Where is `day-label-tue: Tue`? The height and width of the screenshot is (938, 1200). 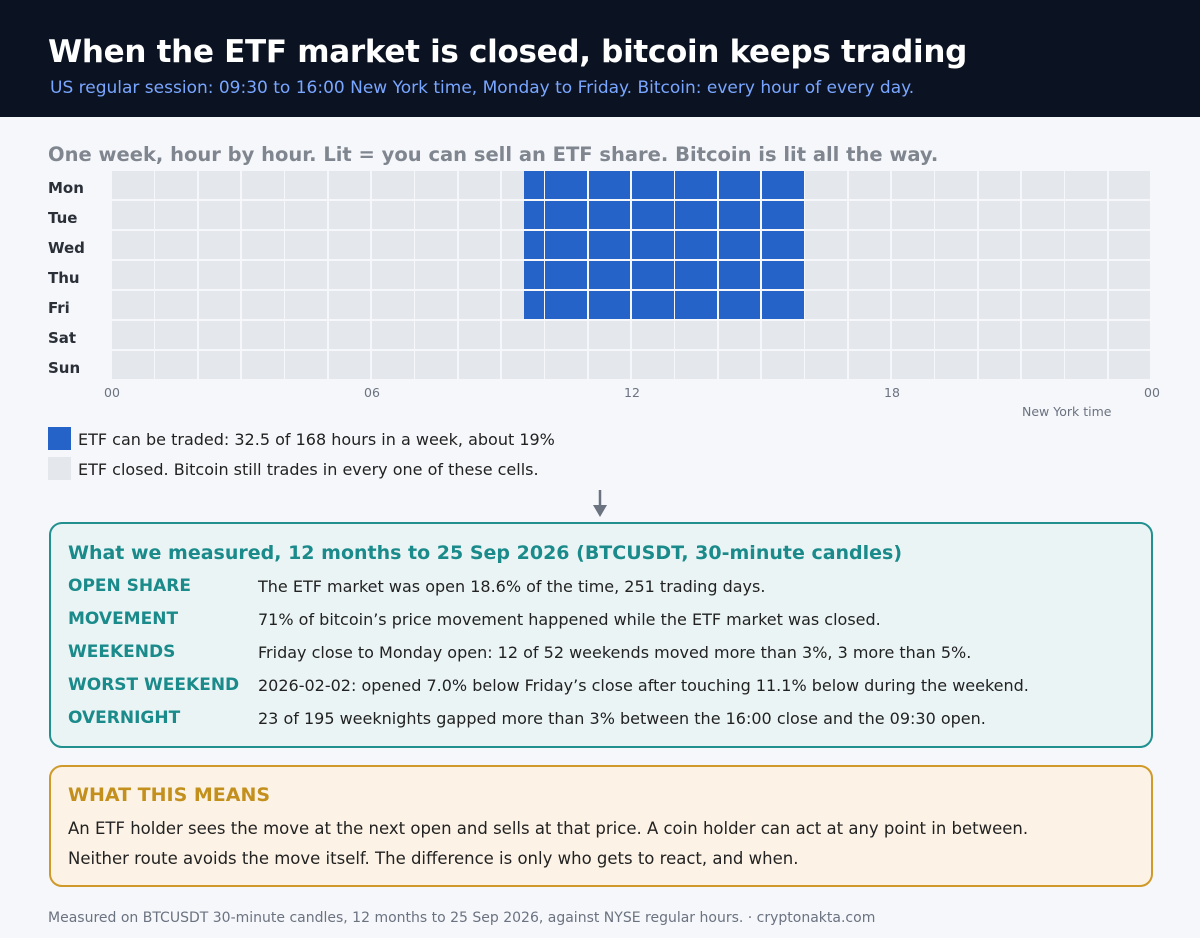 day-label-tue: Tue is located at coordinates (63, 218).